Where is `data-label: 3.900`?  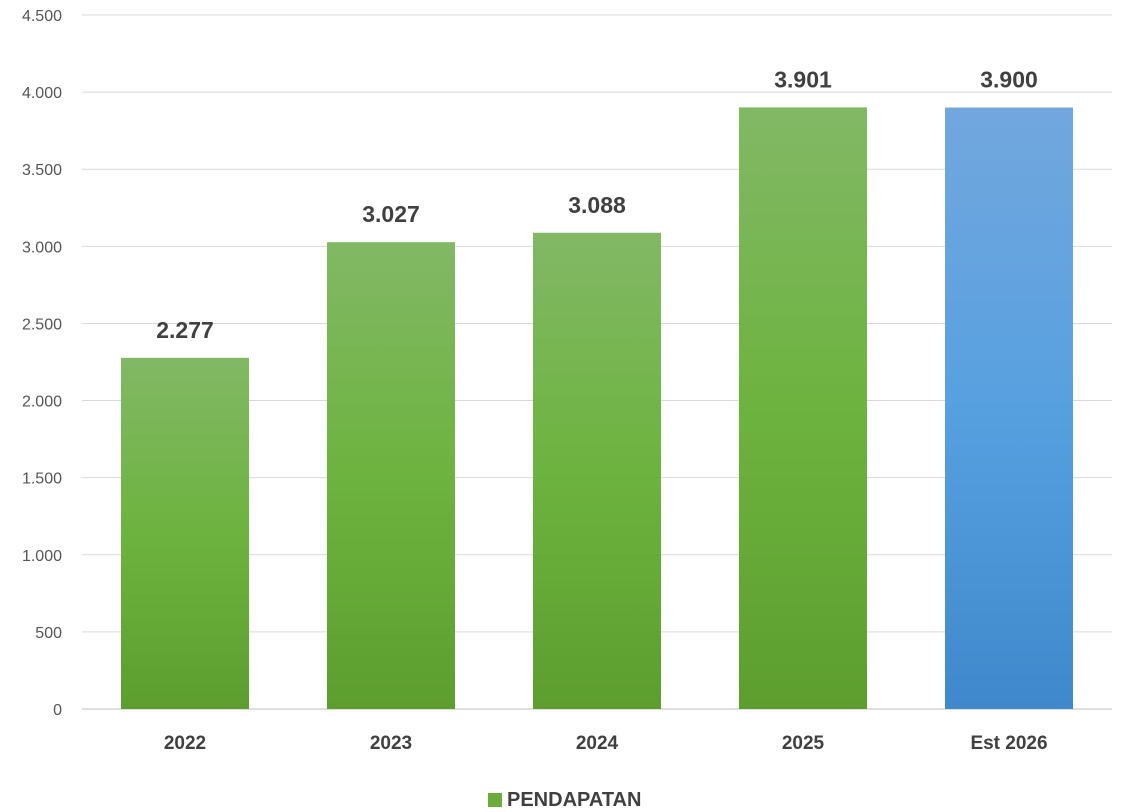 data-label: 3.900 is located at coordinates (1009, 80).